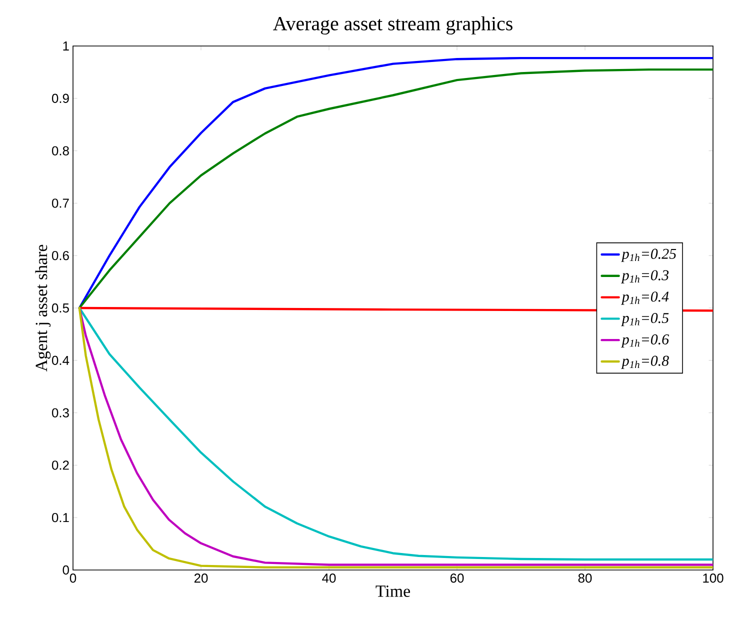 This screenshot has height=627, width=731. What do you see at coordinates (201, 578) in the screenshot?
I see `x-tick-label: 20` at bounding box center [201, 578].